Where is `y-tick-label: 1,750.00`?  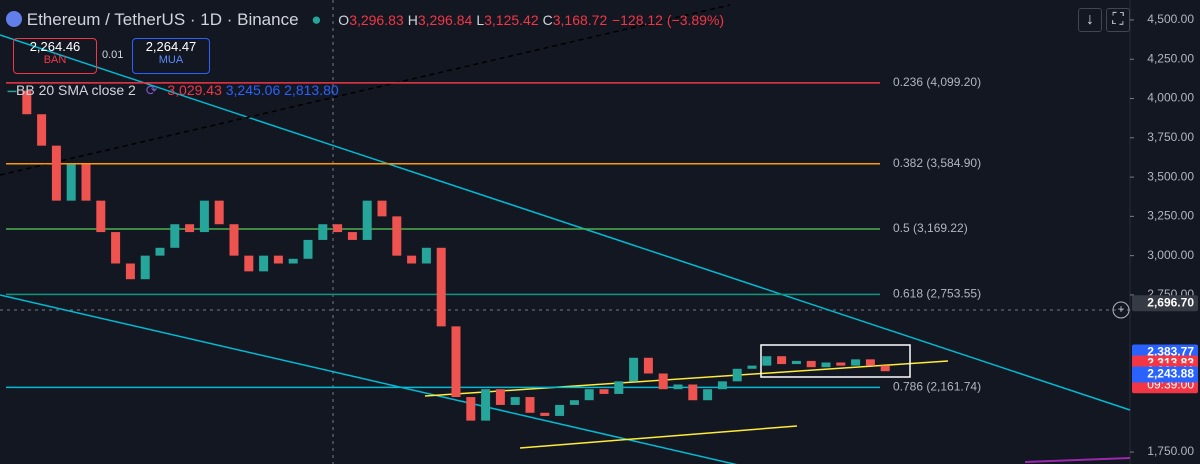 y-tick-label: 1,750.00 is located at coordinates (1170, 451).